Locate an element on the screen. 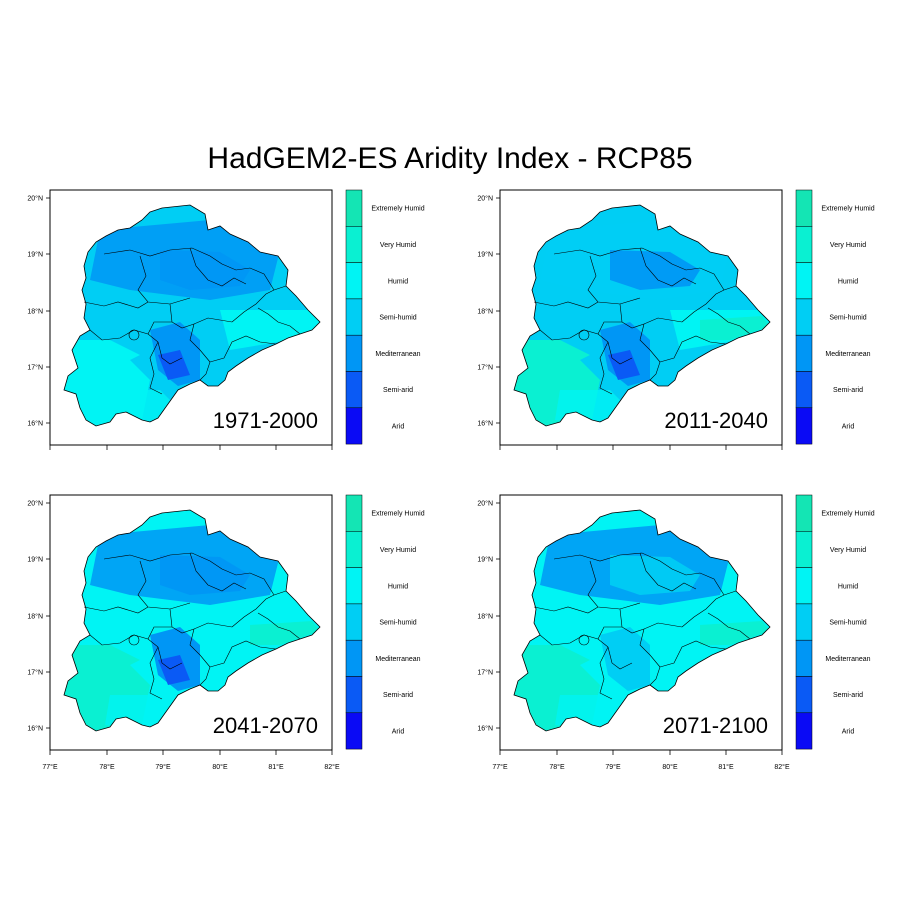 The image size is (900, 900). period-label: 2071-2100 is located at coordinates (715, 725).